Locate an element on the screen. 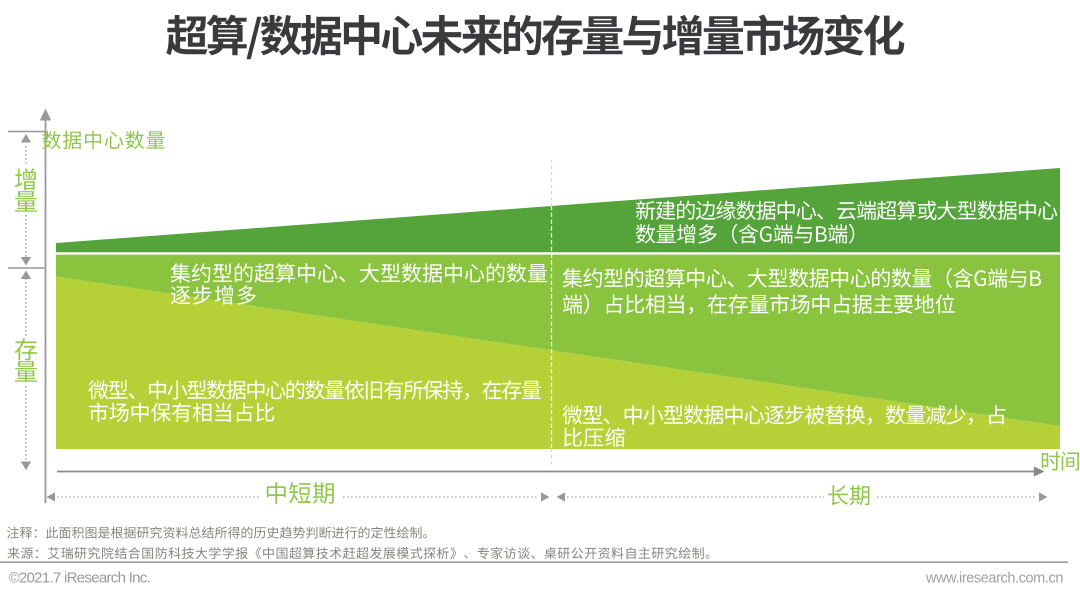  svg-text: www.iresearch.com.cn is located at coordinates (994, 579).